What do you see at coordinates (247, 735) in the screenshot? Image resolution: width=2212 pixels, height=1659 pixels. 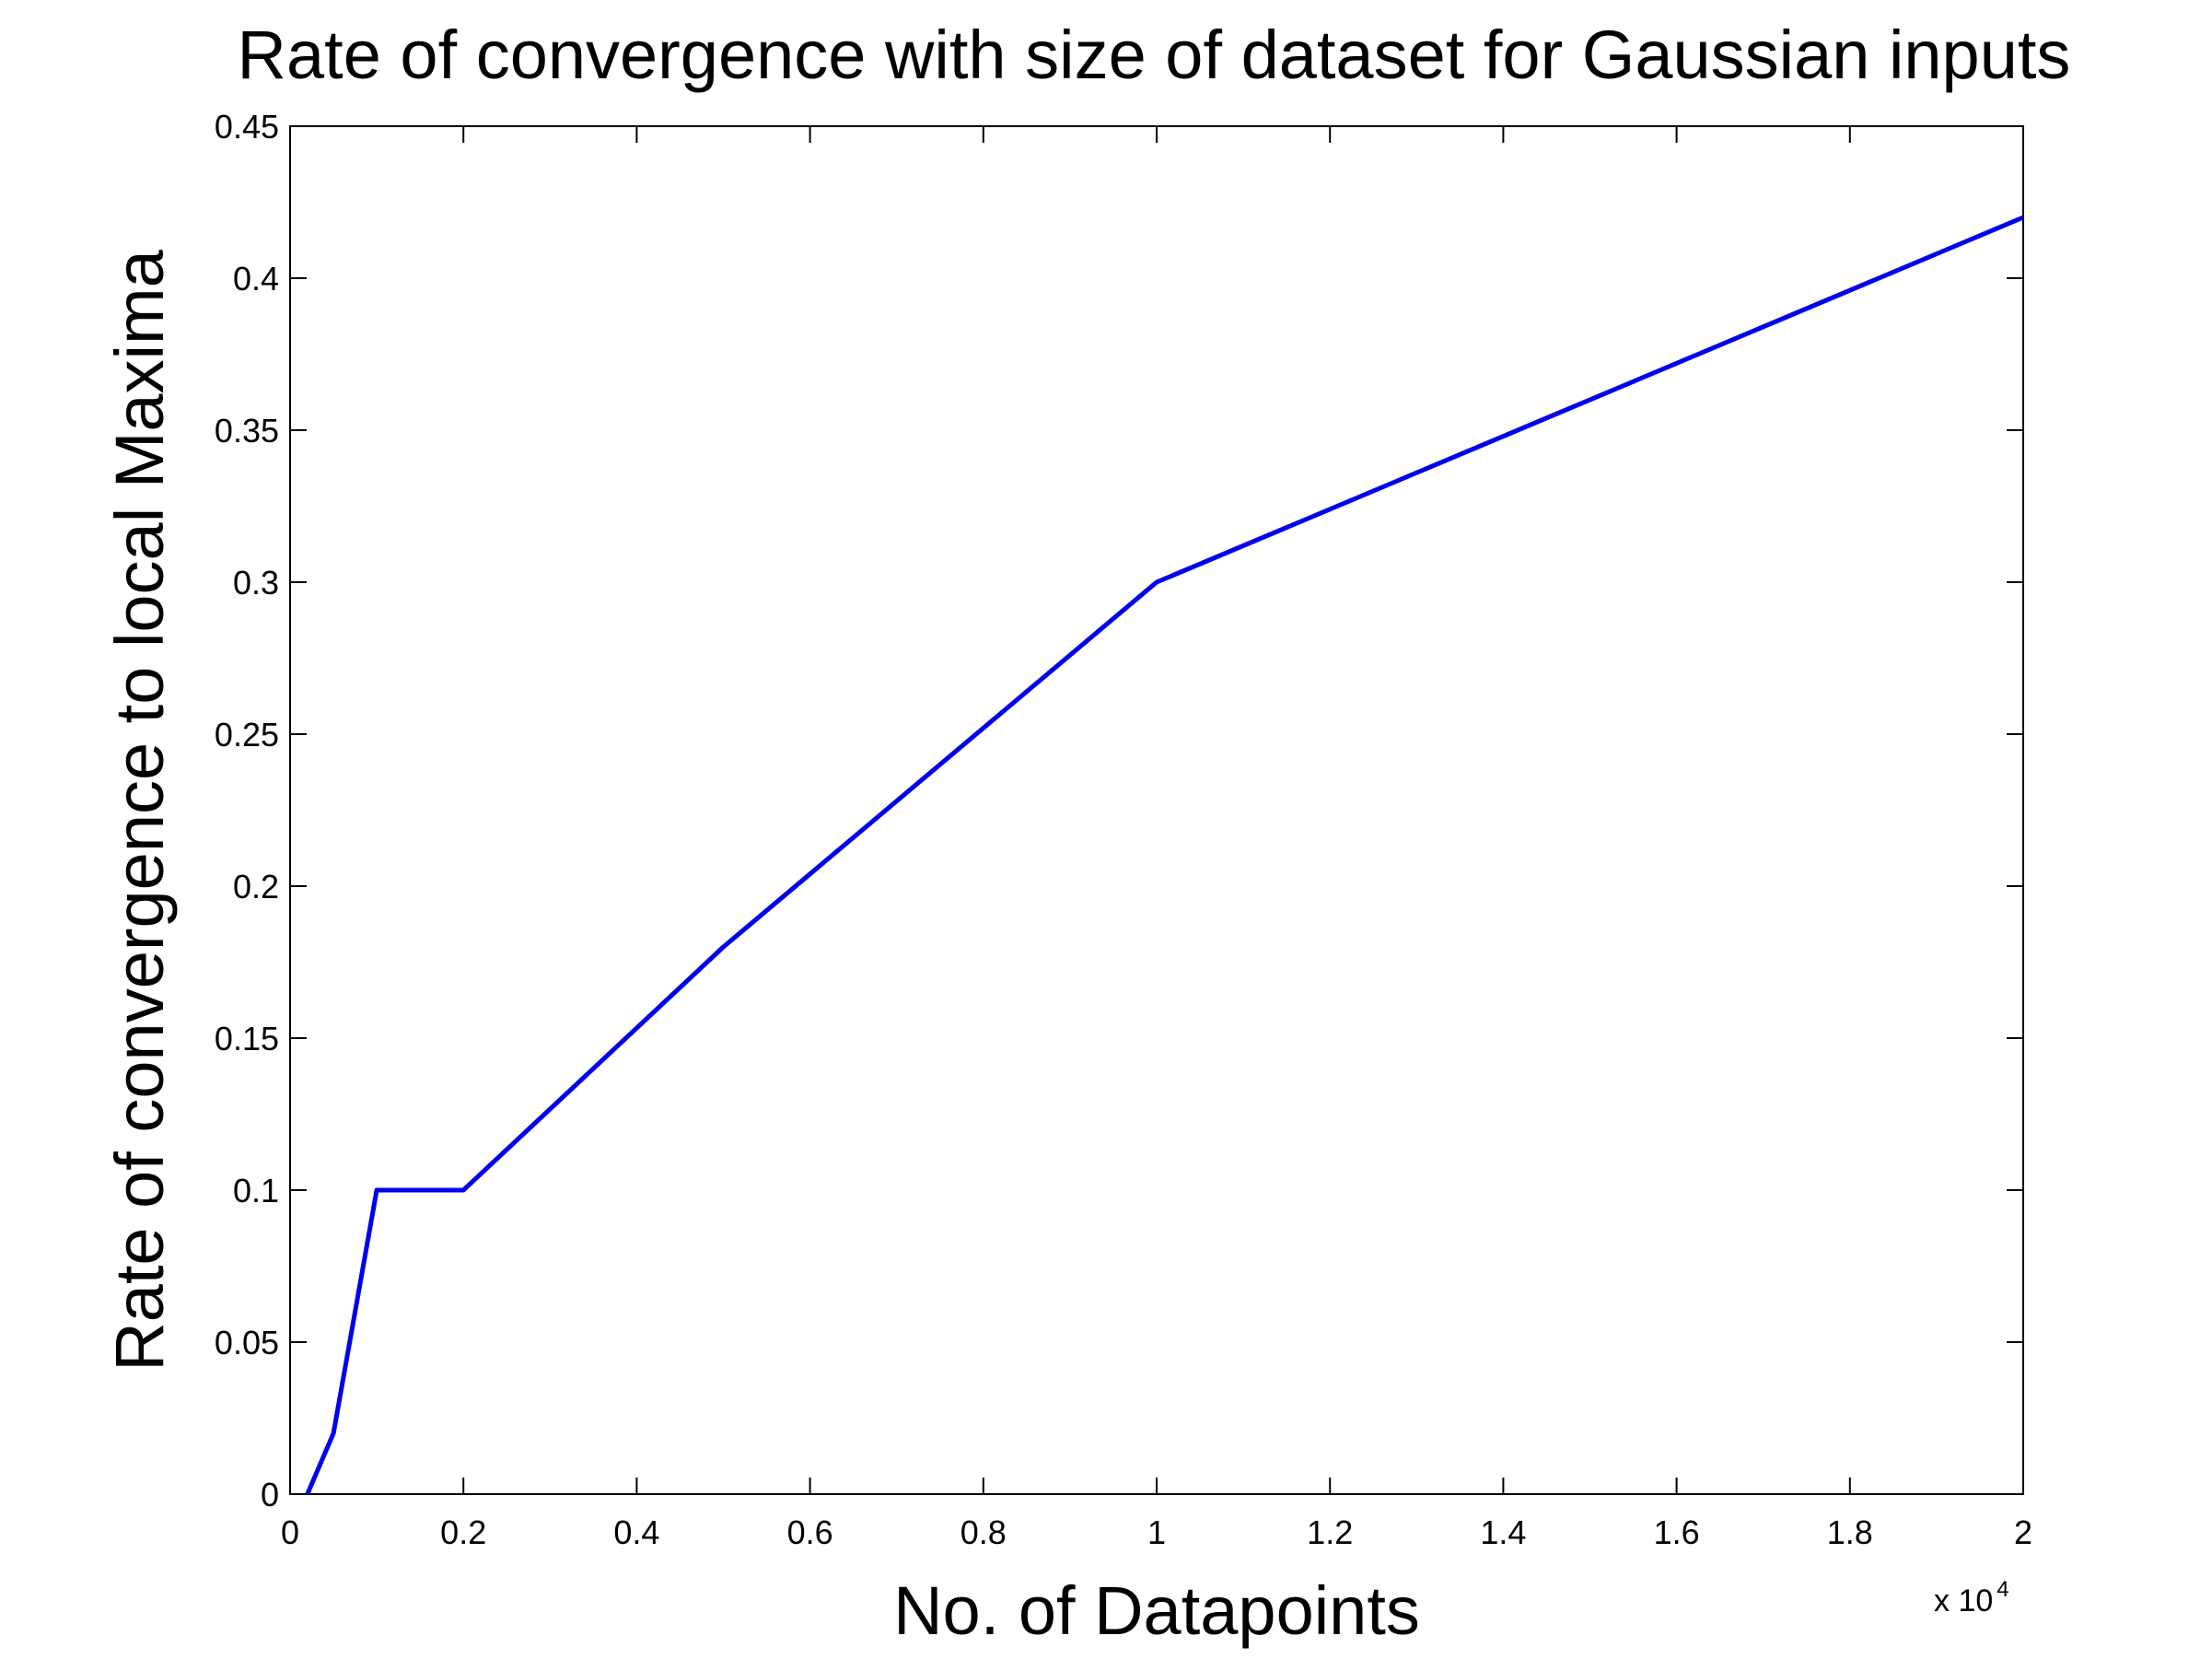 I see `y-tick-label: 0.25` at bounding box center [247, 735].